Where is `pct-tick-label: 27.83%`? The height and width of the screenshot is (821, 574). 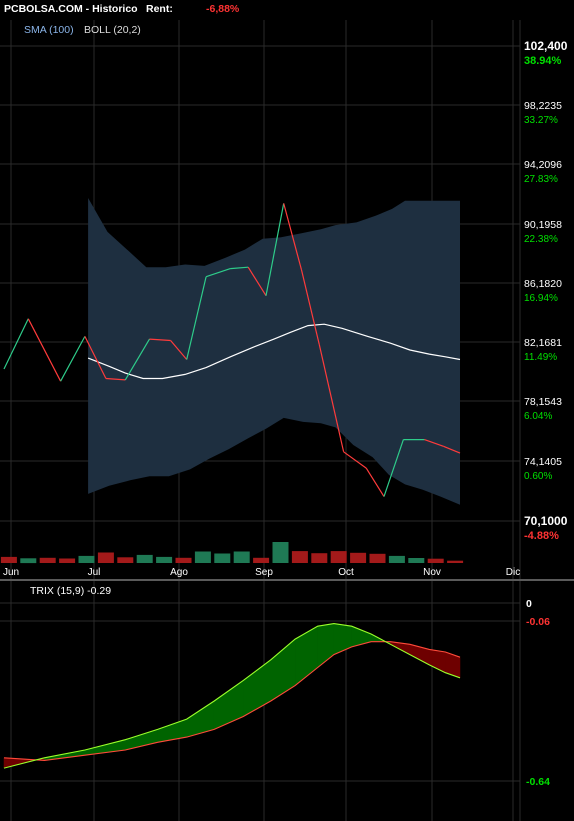 pct-tick-label: 27.83% is located at coordinates (541, 179).